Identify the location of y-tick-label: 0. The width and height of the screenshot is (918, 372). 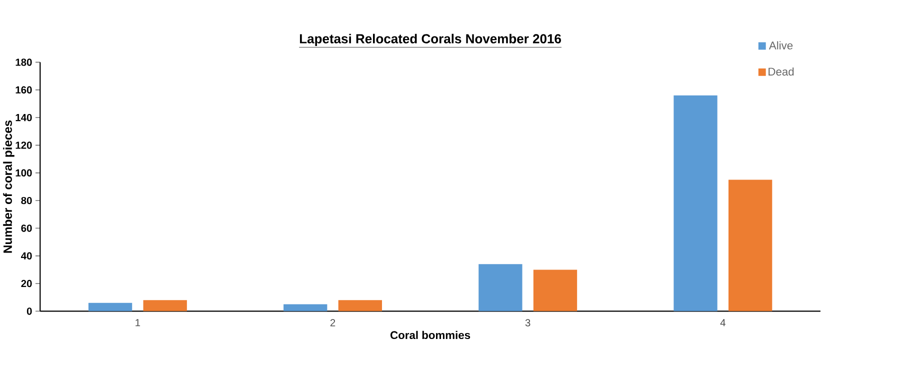
(29, 312).